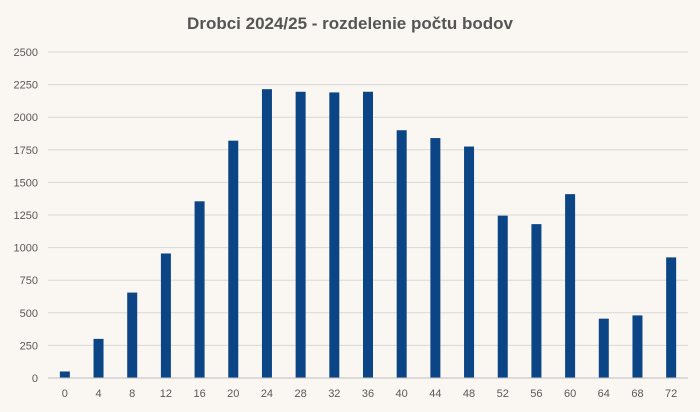 This screenshot has height=412, width=700. What do you see at coordinates (29, 281) in the screenshot?
I see `y-tick-label: 750` at bounding box center [29, 281].